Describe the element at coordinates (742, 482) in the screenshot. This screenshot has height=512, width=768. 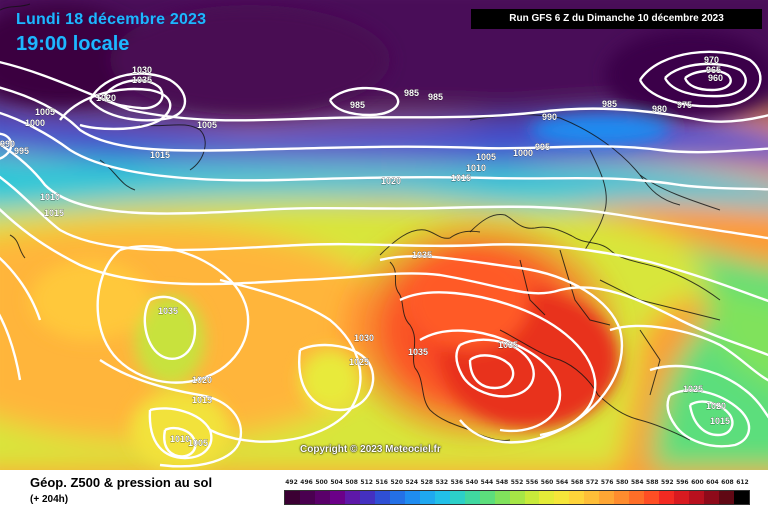
I see `scale-label: 612` at that location.